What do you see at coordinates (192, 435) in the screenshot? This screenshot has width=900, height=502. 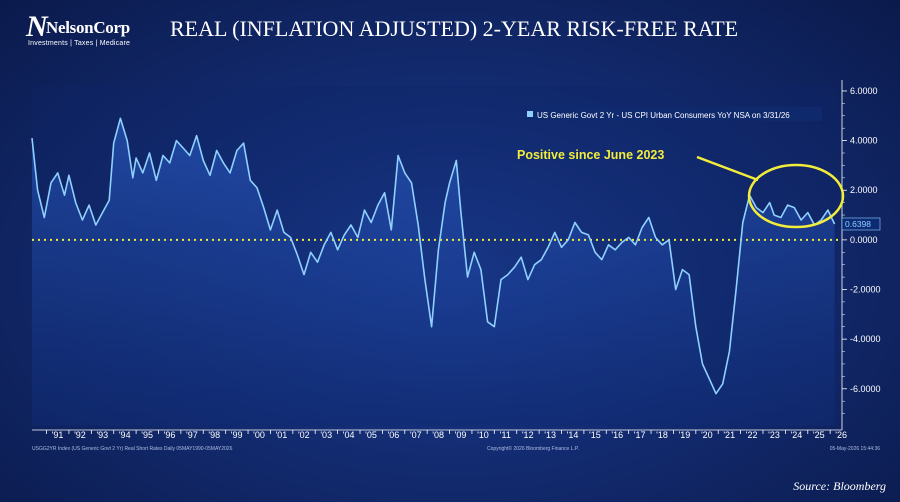 I see `x-tick-label: '97` at bounding box center [192, 435].